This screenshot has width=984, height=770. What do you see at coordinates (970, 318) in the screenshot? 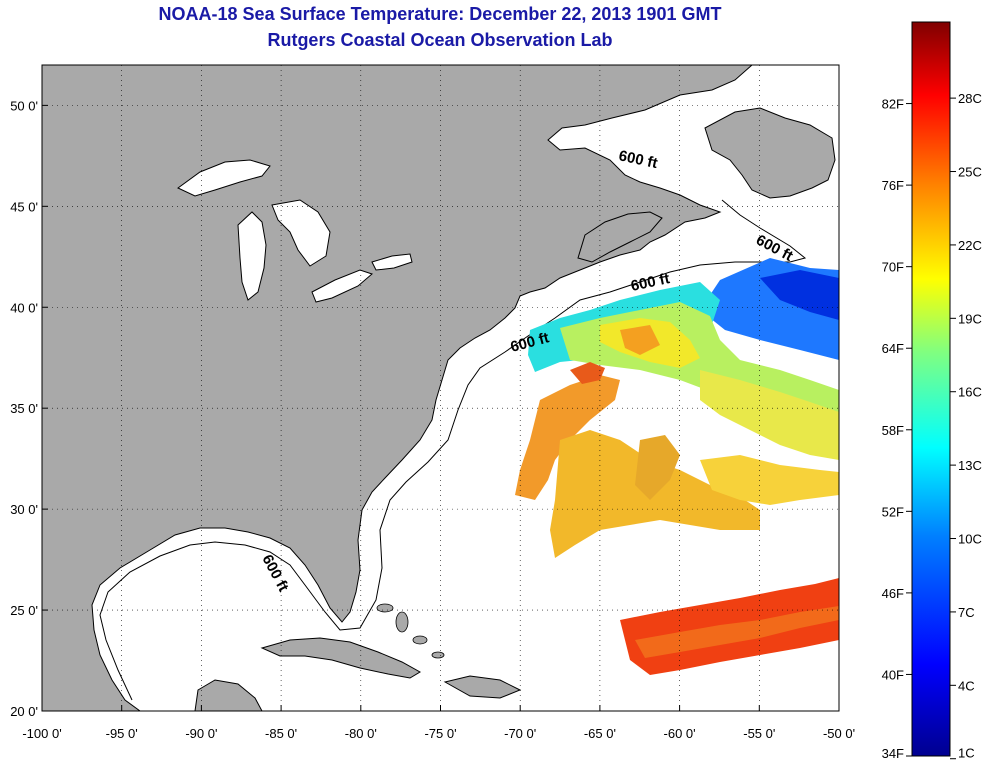
I see `colorbar-label-celsius: 19C` at bounding box center [970, 318].